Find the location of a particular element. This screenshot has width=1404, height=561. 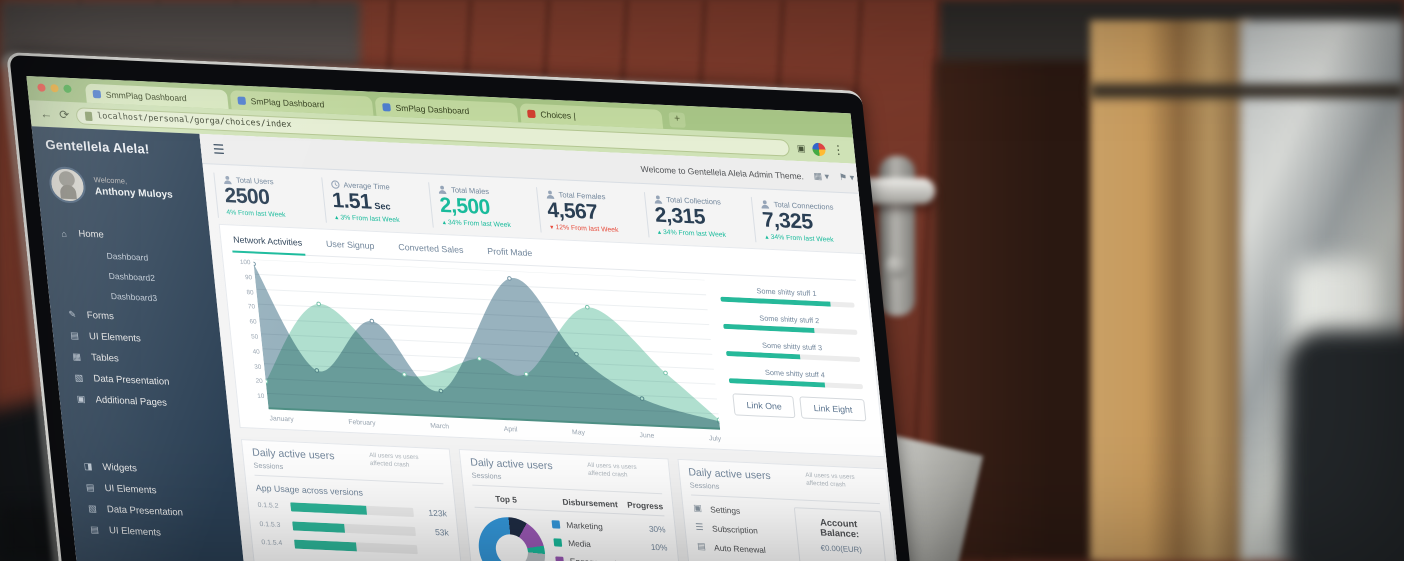

close-window-button is located at coordinates (41, 87).